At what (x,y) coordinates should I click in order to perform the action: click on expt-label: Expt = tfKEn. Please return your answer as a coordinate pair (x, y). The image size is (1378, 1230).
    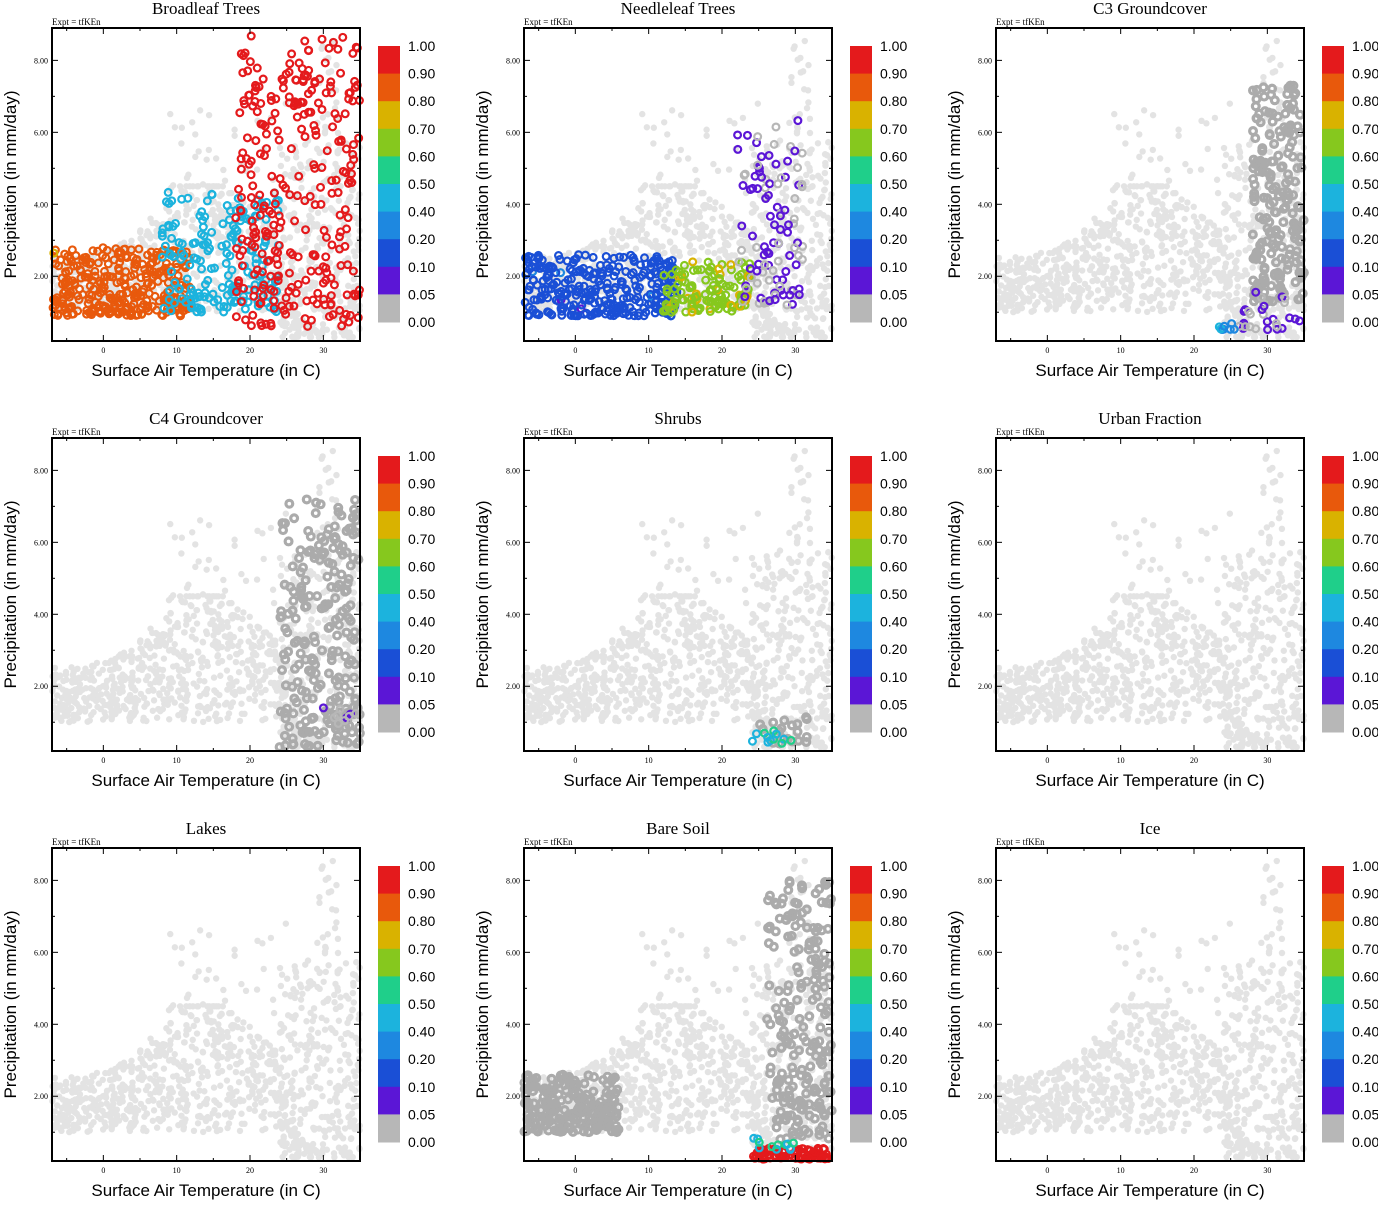
    Looking at the image, I should click on (548, 22).